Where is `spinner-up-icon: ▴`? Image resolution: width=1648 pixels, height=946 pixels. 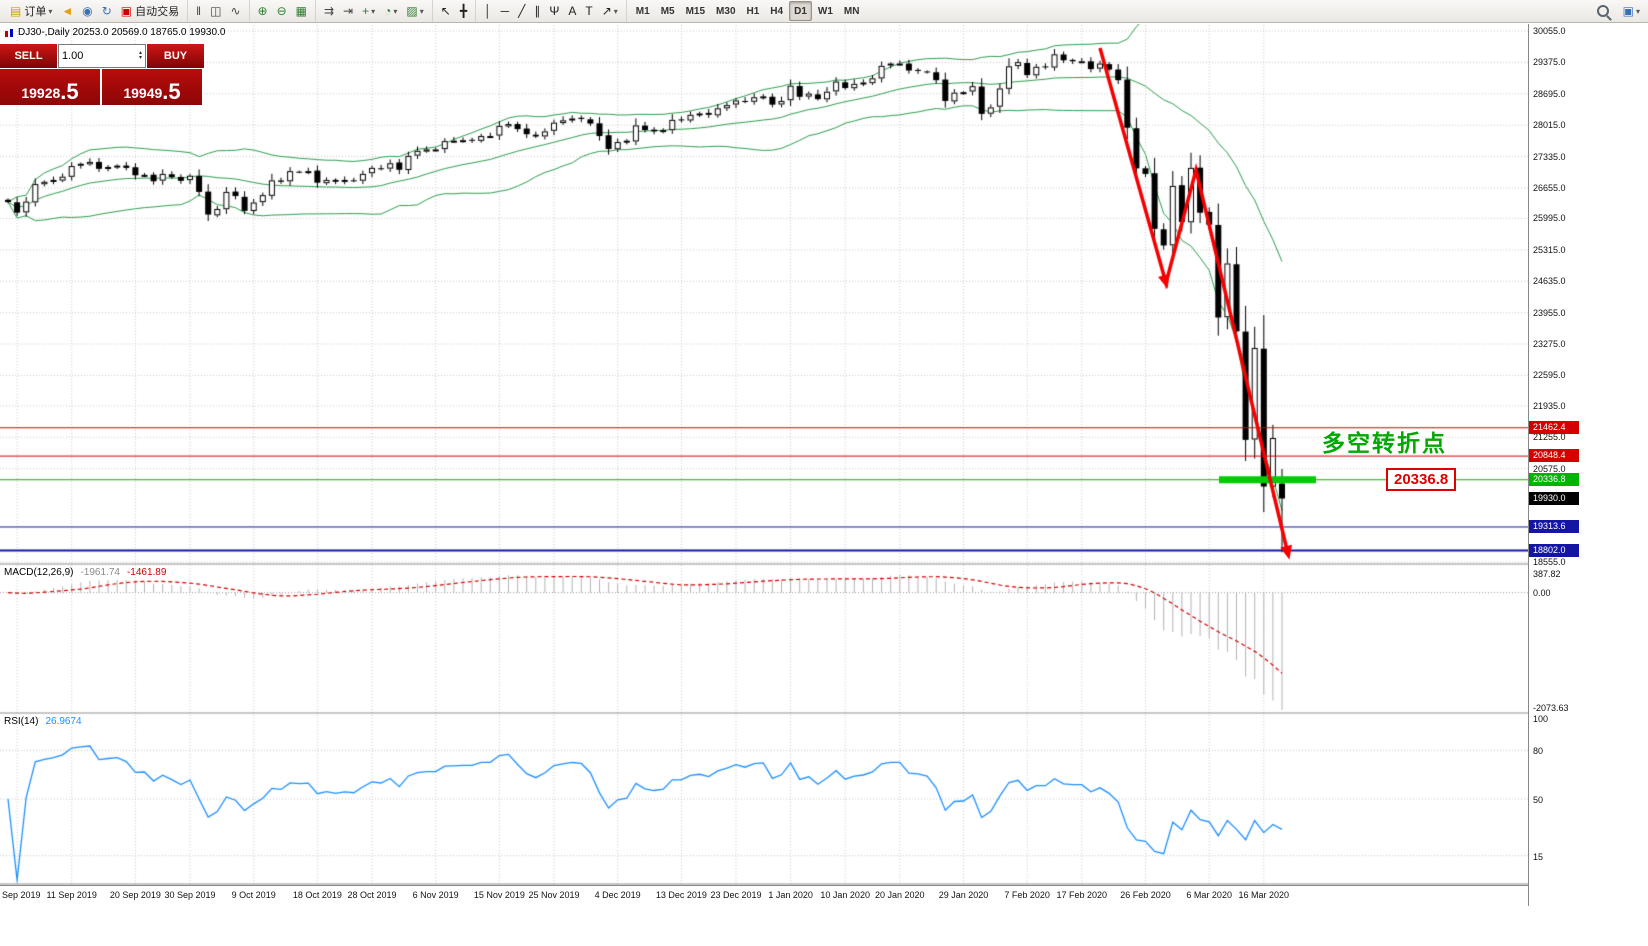
spinner-up-icon: ▴ is located at coordinates (140, 53).